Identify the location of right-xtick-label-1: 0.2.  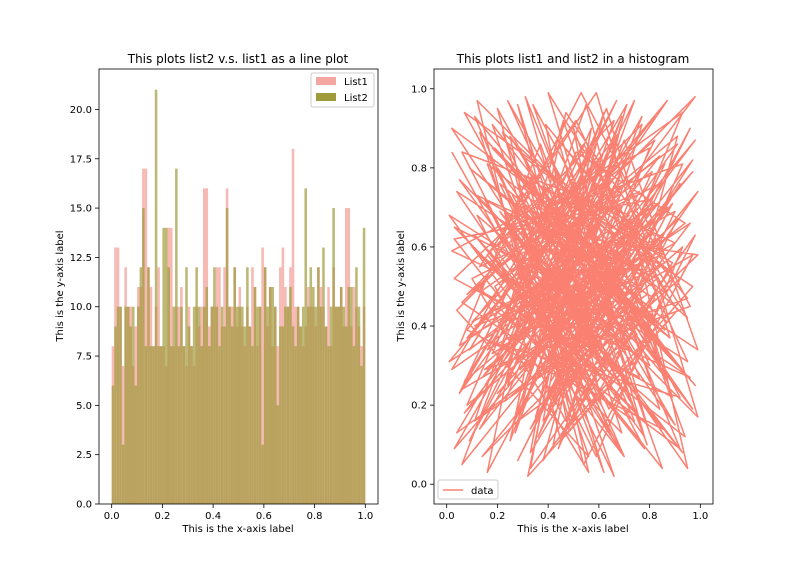
(497, 516).